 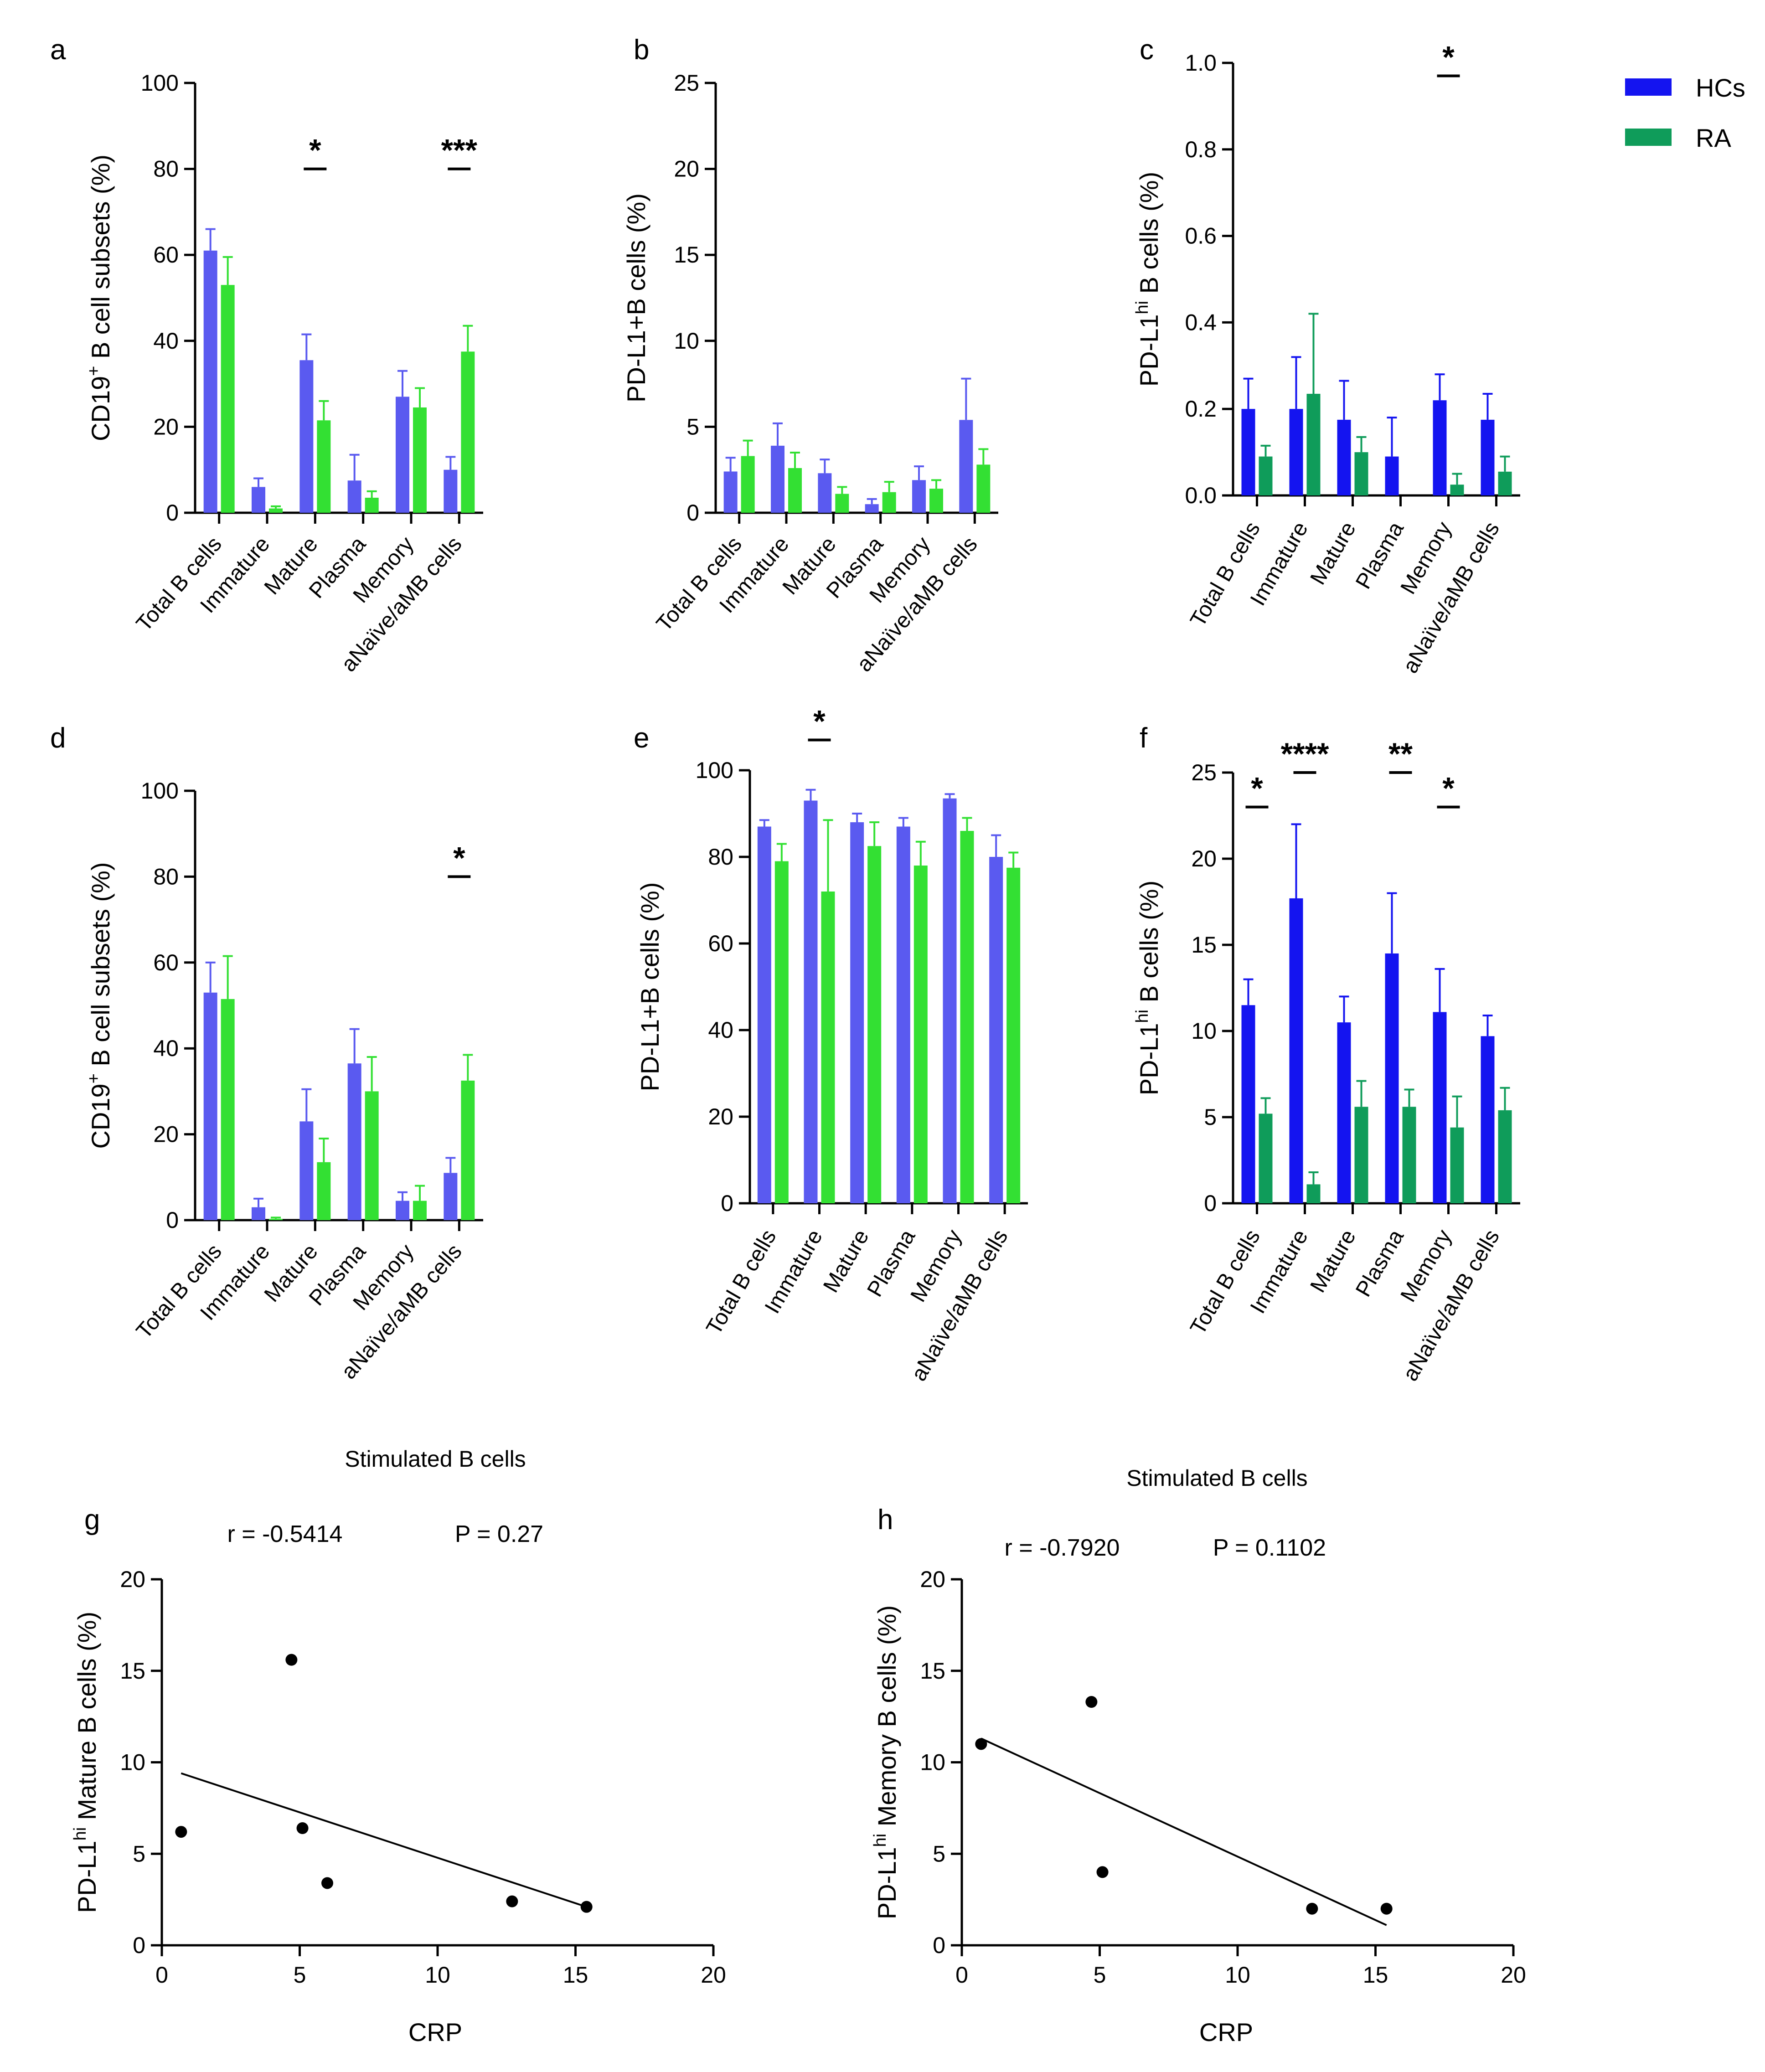 I want to click on panel-letter-d: d, so click(x=58, y=738).